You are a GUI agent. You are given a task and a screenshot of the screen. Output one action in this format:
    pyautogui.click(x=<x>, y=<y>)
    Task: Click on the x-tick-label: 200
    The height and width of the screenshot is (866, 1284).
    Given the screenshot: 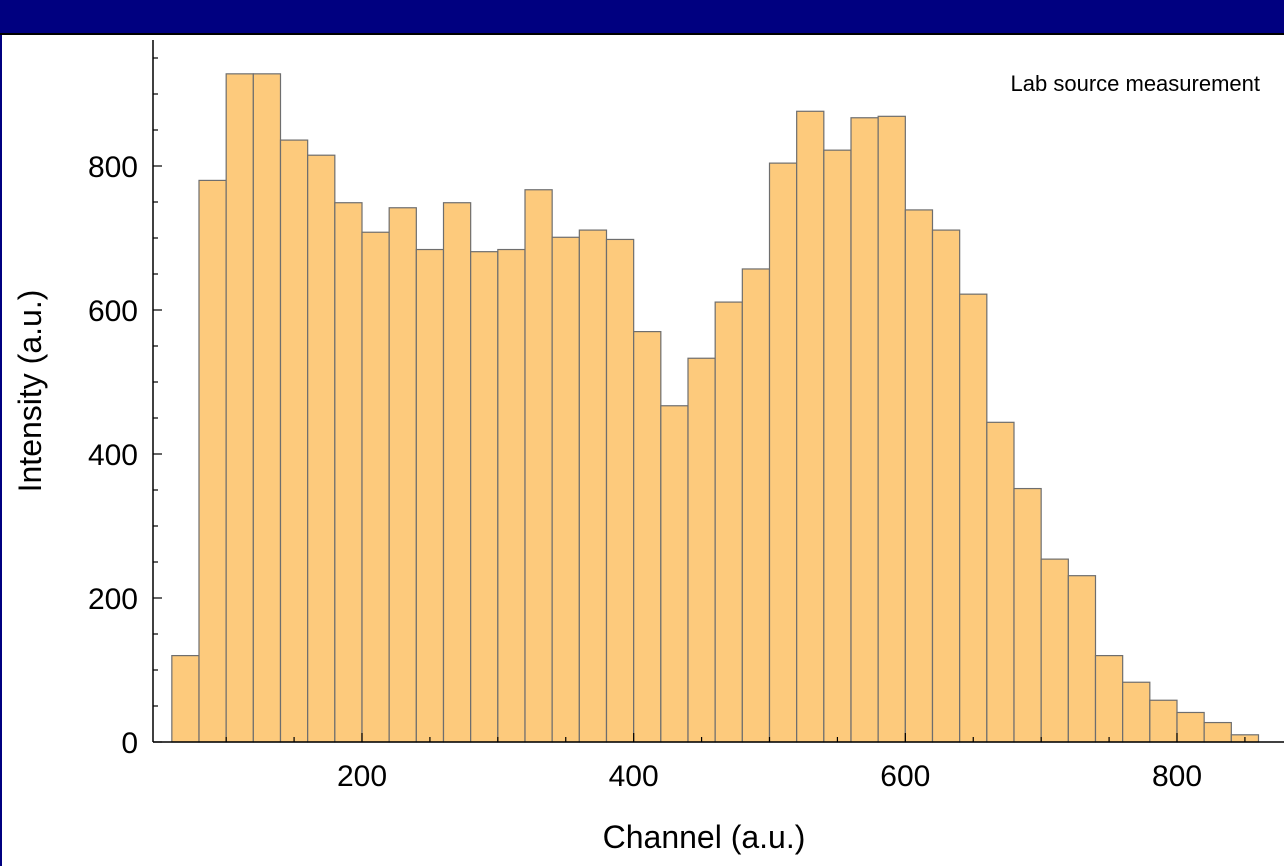 What is the action you would take?
    pyautogui.click(x=362, y=776)
    